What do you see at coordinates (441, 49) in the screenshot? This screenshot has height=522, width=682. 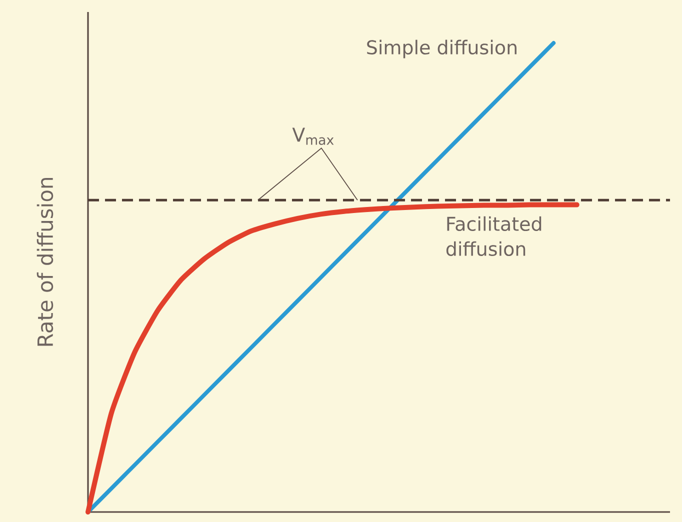 I see `series-label: Simple diffusion` at bounding box center [441, 49].